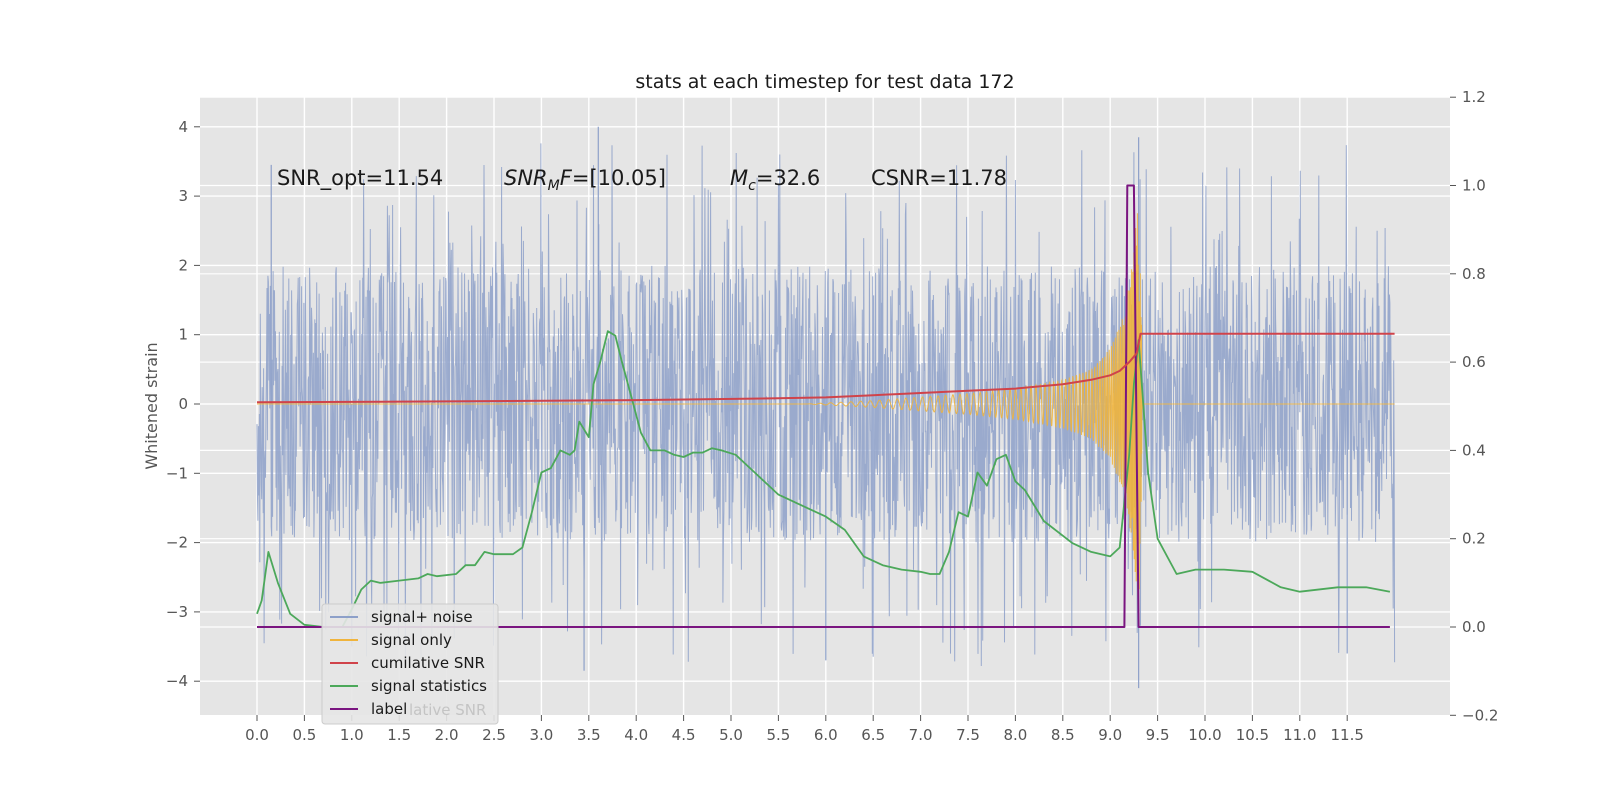 Image resolution: width=1600 pixels, height=800 pixels. What do you see at coordinates (1474, 362) in the screenshot?
I see `y2-tick-label: 0.6` at bounding box center [1474, 362].